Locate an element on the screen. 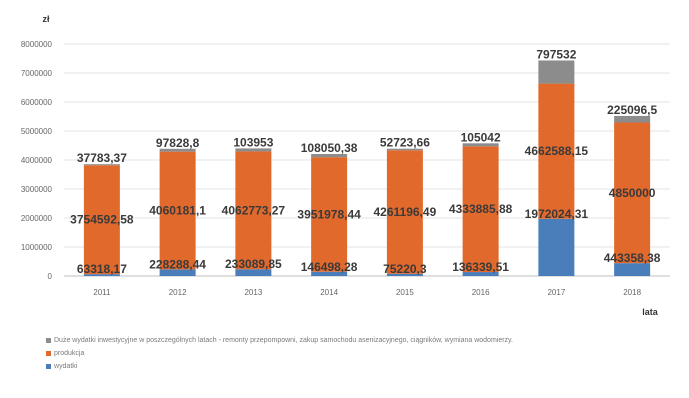  y-tick-label: 8000000 is located at coordinates (37, 44).